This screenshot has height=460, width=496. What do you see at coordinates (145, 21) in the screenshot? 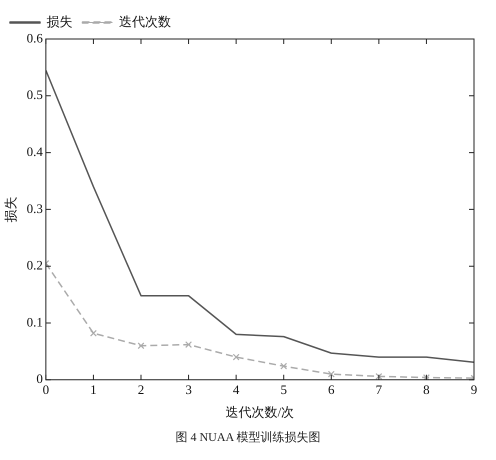
I see `legend-label: 迭代次数` at bounding box center [145, 21].